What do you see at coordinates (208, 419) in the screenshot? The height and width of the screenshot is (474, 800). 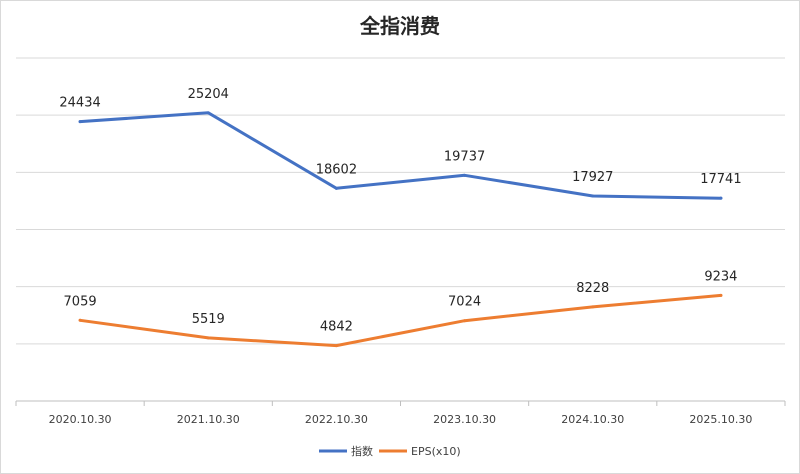 I see `x-tick-label: 2021.10.30` at bounding box center [208, 419].